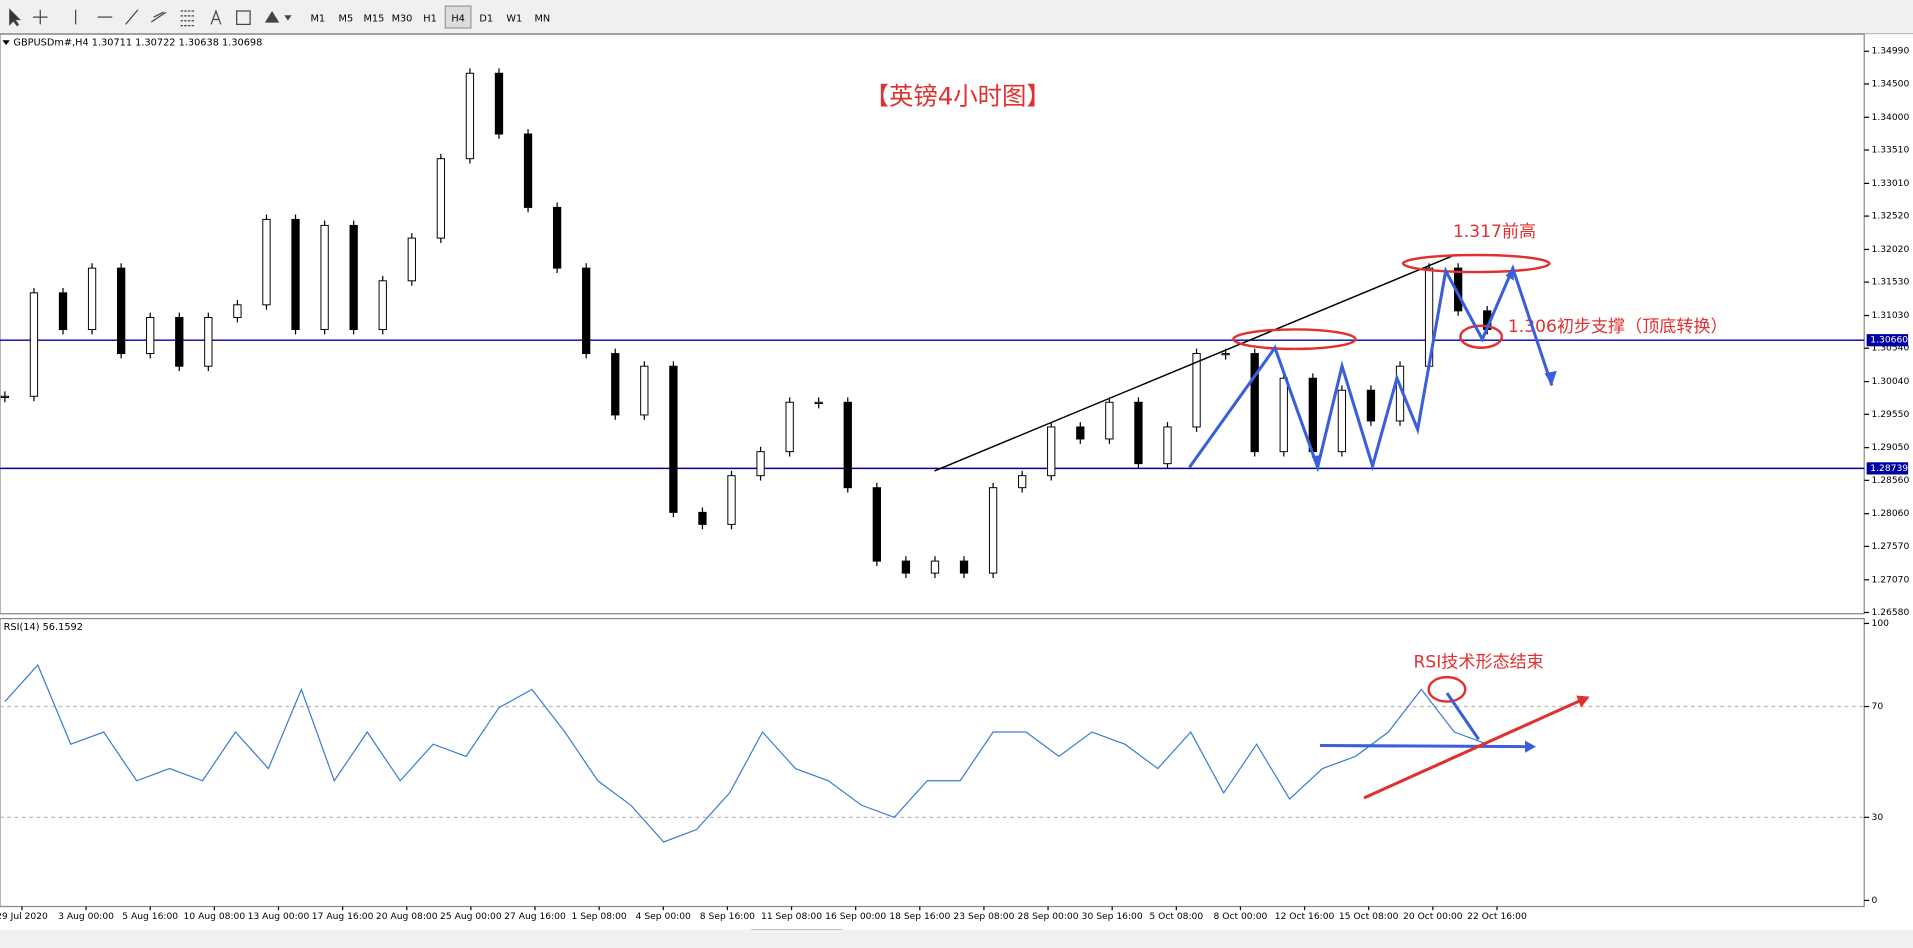 This screenshot has width=1913, height=948. What do you see at coordinates (1426, 746) in the screenshot?
I see `rsi-support-line` at bounding box center [1426, 746].